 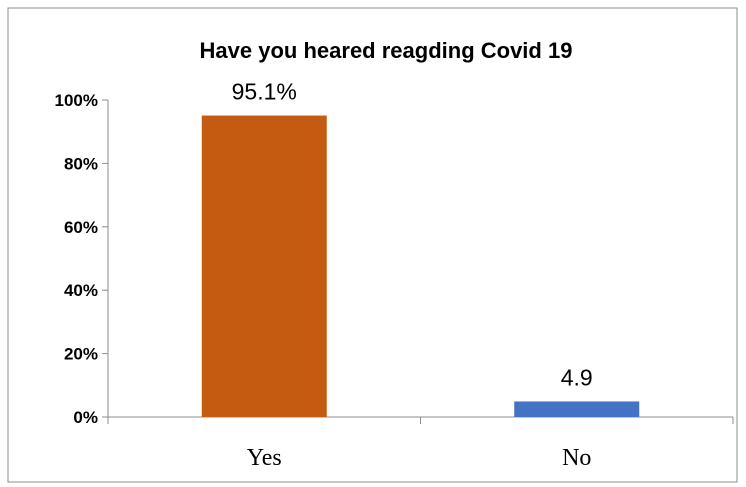 What do you see at coordinates (264, 266) in the screenshot?
I see `bar-yes` at bounding box center [264, 266].